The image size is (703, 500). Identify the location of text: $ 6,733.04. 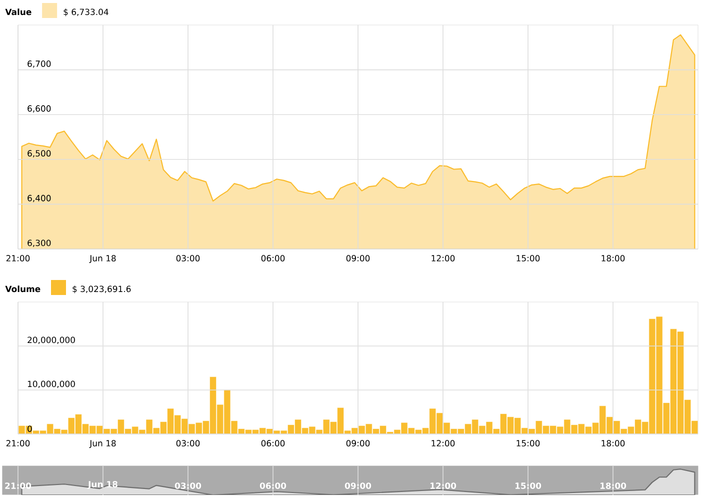
(86, 12).